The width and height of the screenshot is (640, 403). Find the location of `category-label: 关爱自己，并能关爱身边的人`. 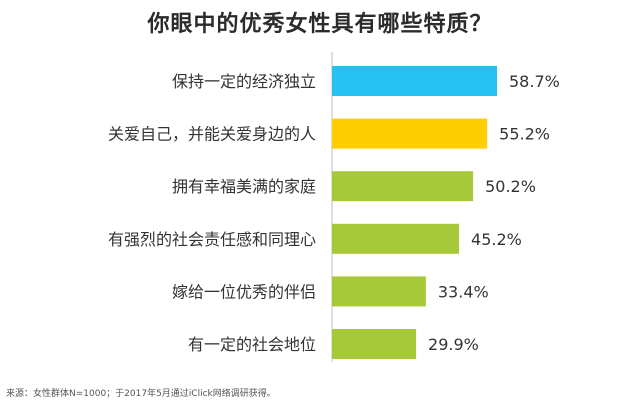

category-label: 关爱自己，并能关爱身边的人 is located at coordinates (212, 134).